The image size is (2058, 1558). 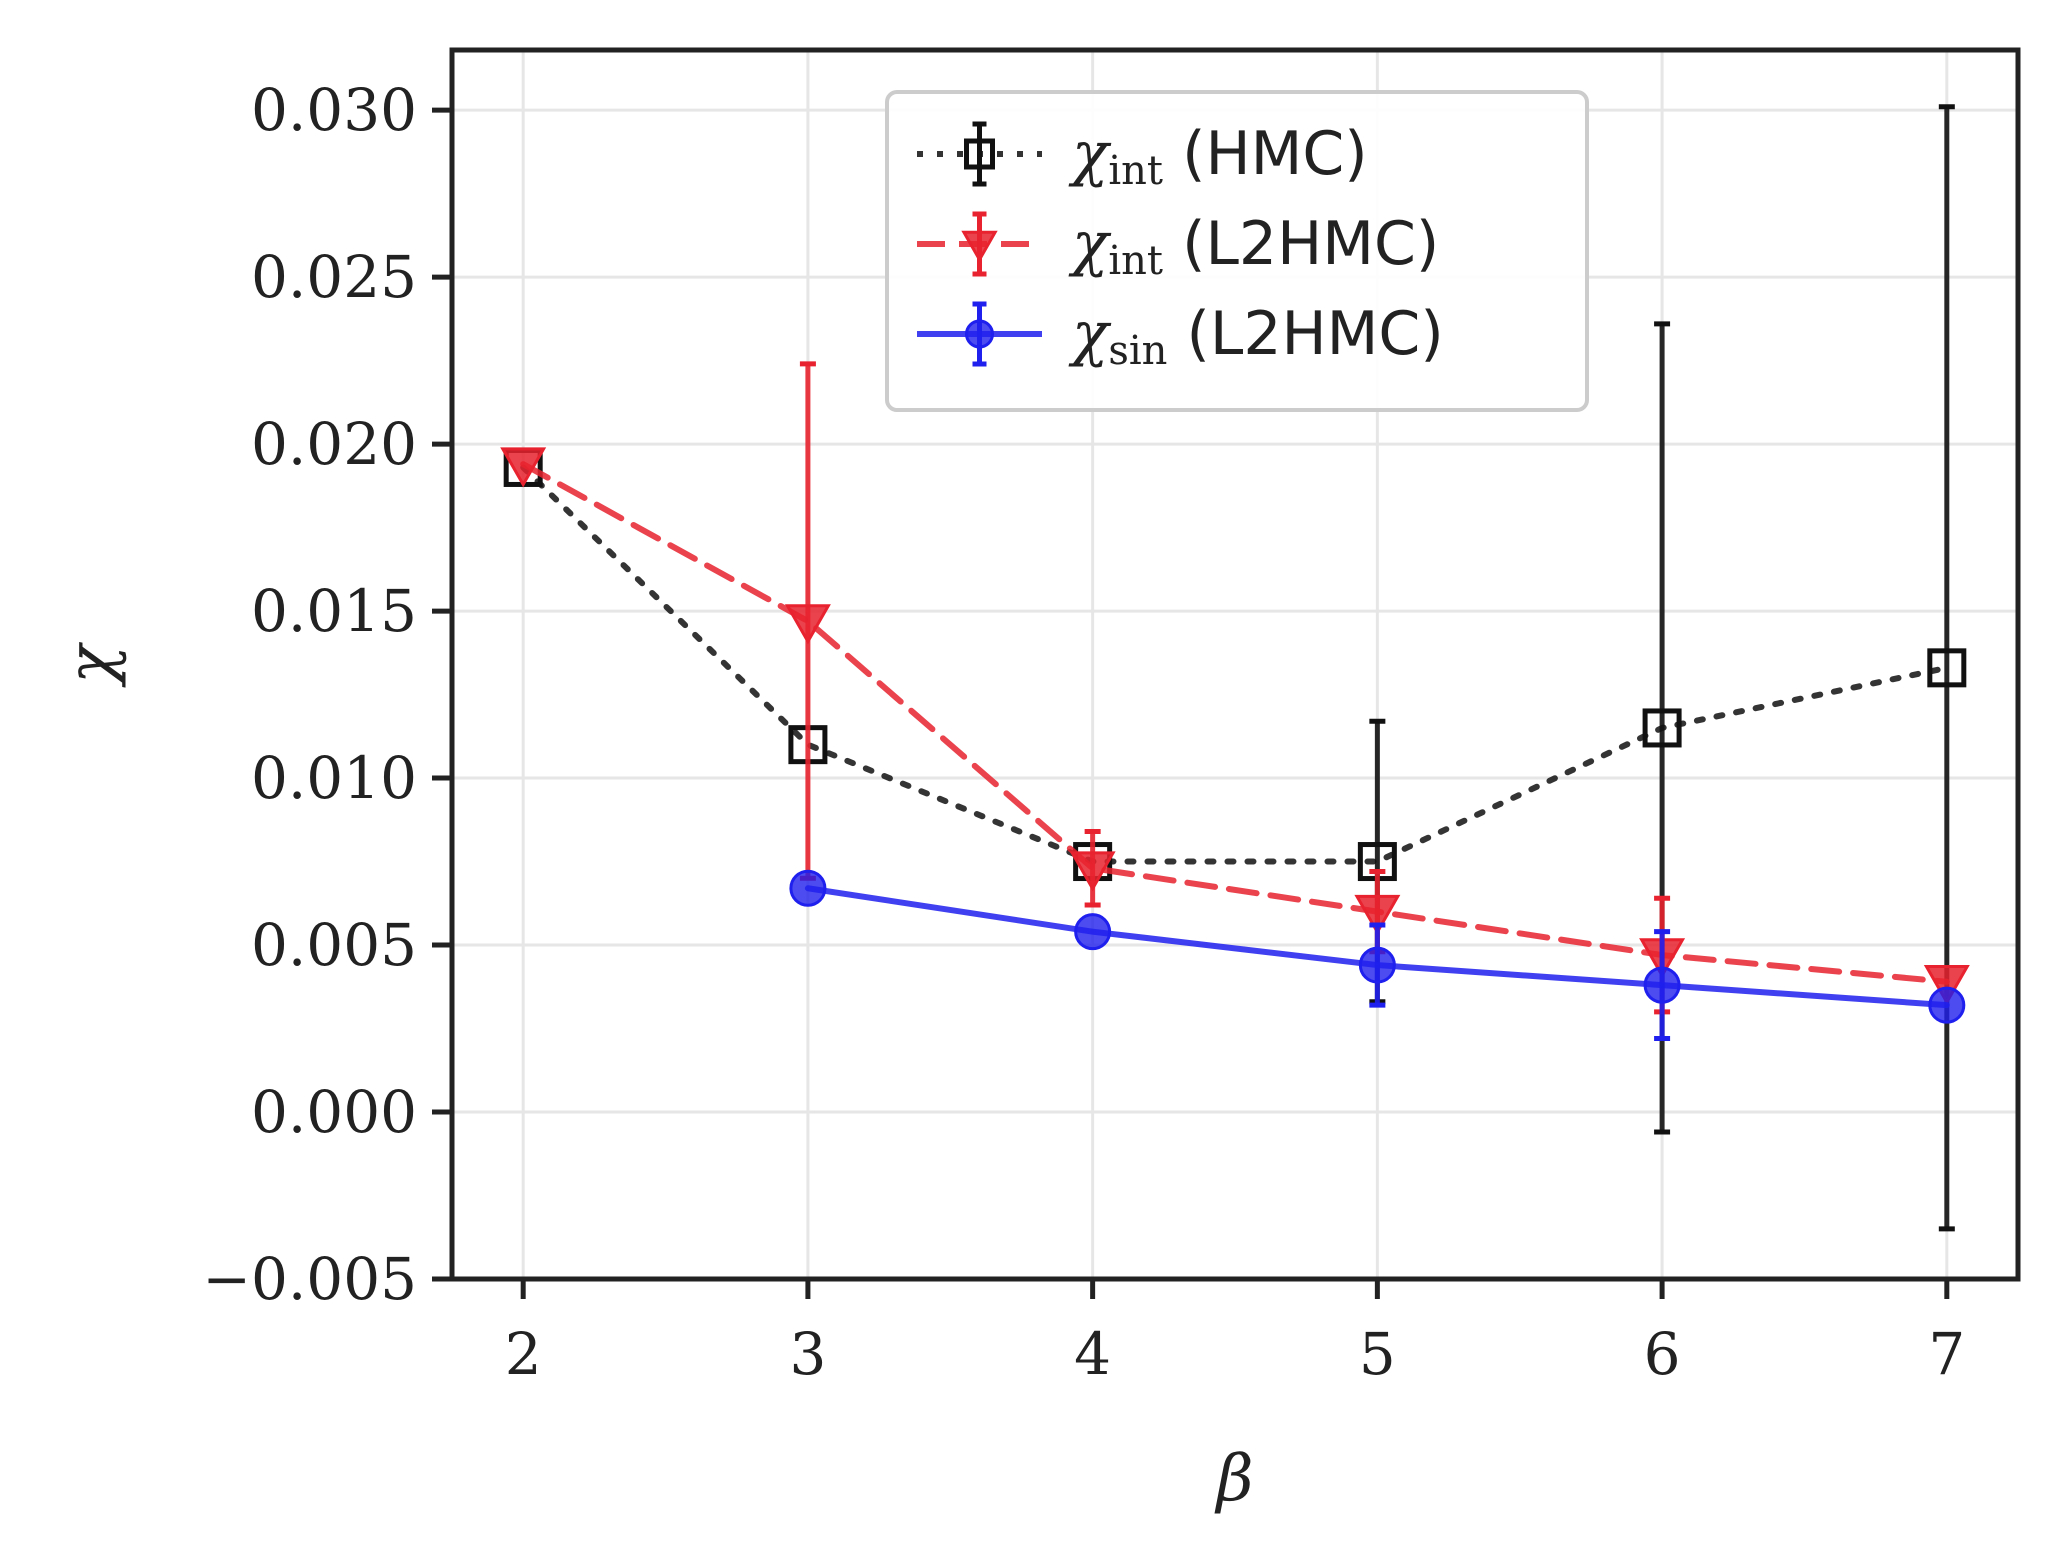 What do you see at coordinates (334, 778) in the screenshot?
I see `y-tick-label: 0.010` at bounding box center [334, 778].